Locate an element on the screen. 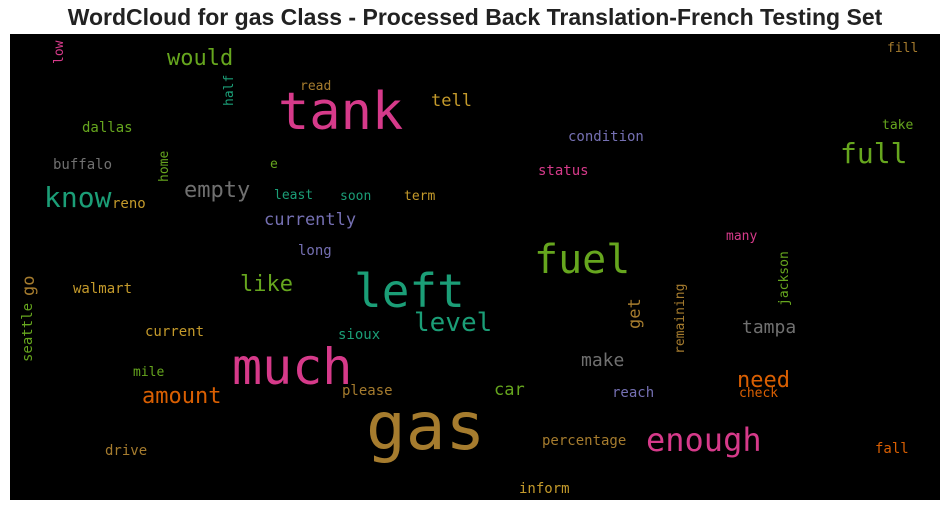  word-long: long is located at coordinates (315, 251).